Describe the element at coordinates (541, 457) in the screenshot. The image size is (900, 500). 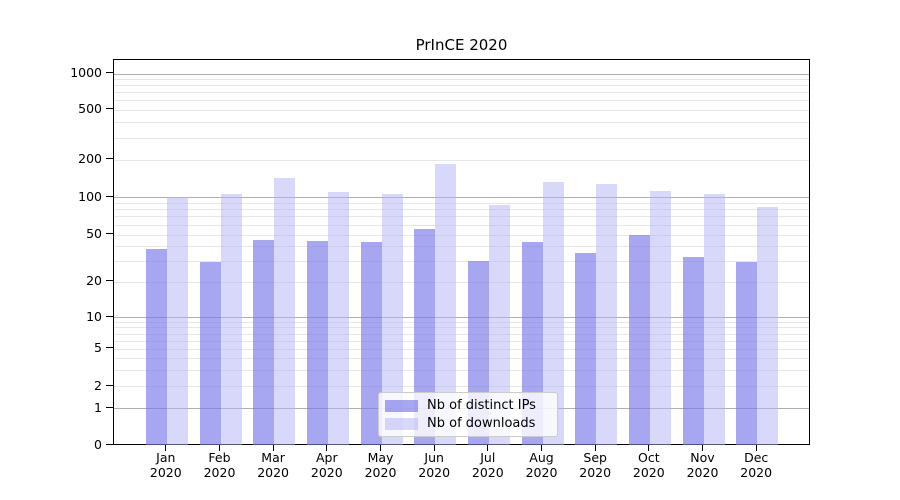
I see `x-tick-month: Aug` at that location.